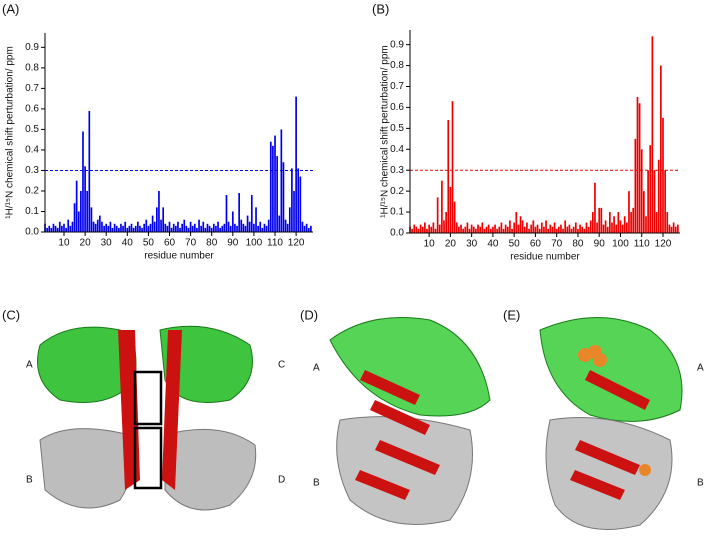  What do you see at coordinates (451, 244) in the screenshot?
I see `x-tick-label: 20` at bounding box center [451, 244].